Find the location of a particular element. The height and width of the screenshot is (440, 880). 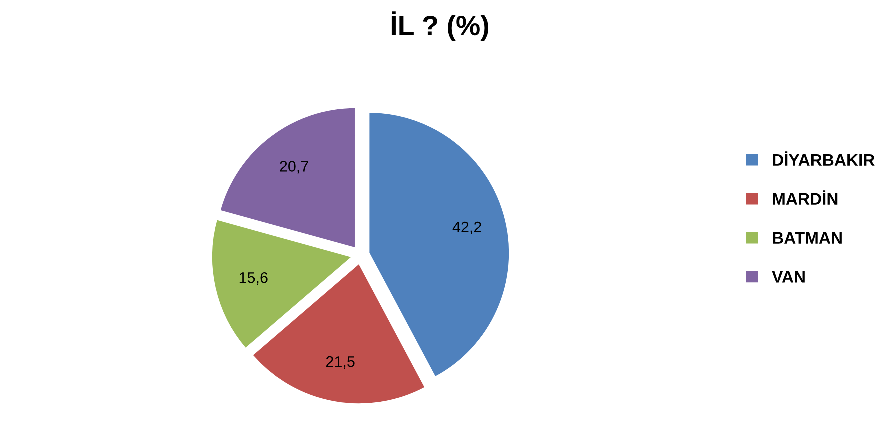

data-label: 15,6 is located at coordinates (254, 279).